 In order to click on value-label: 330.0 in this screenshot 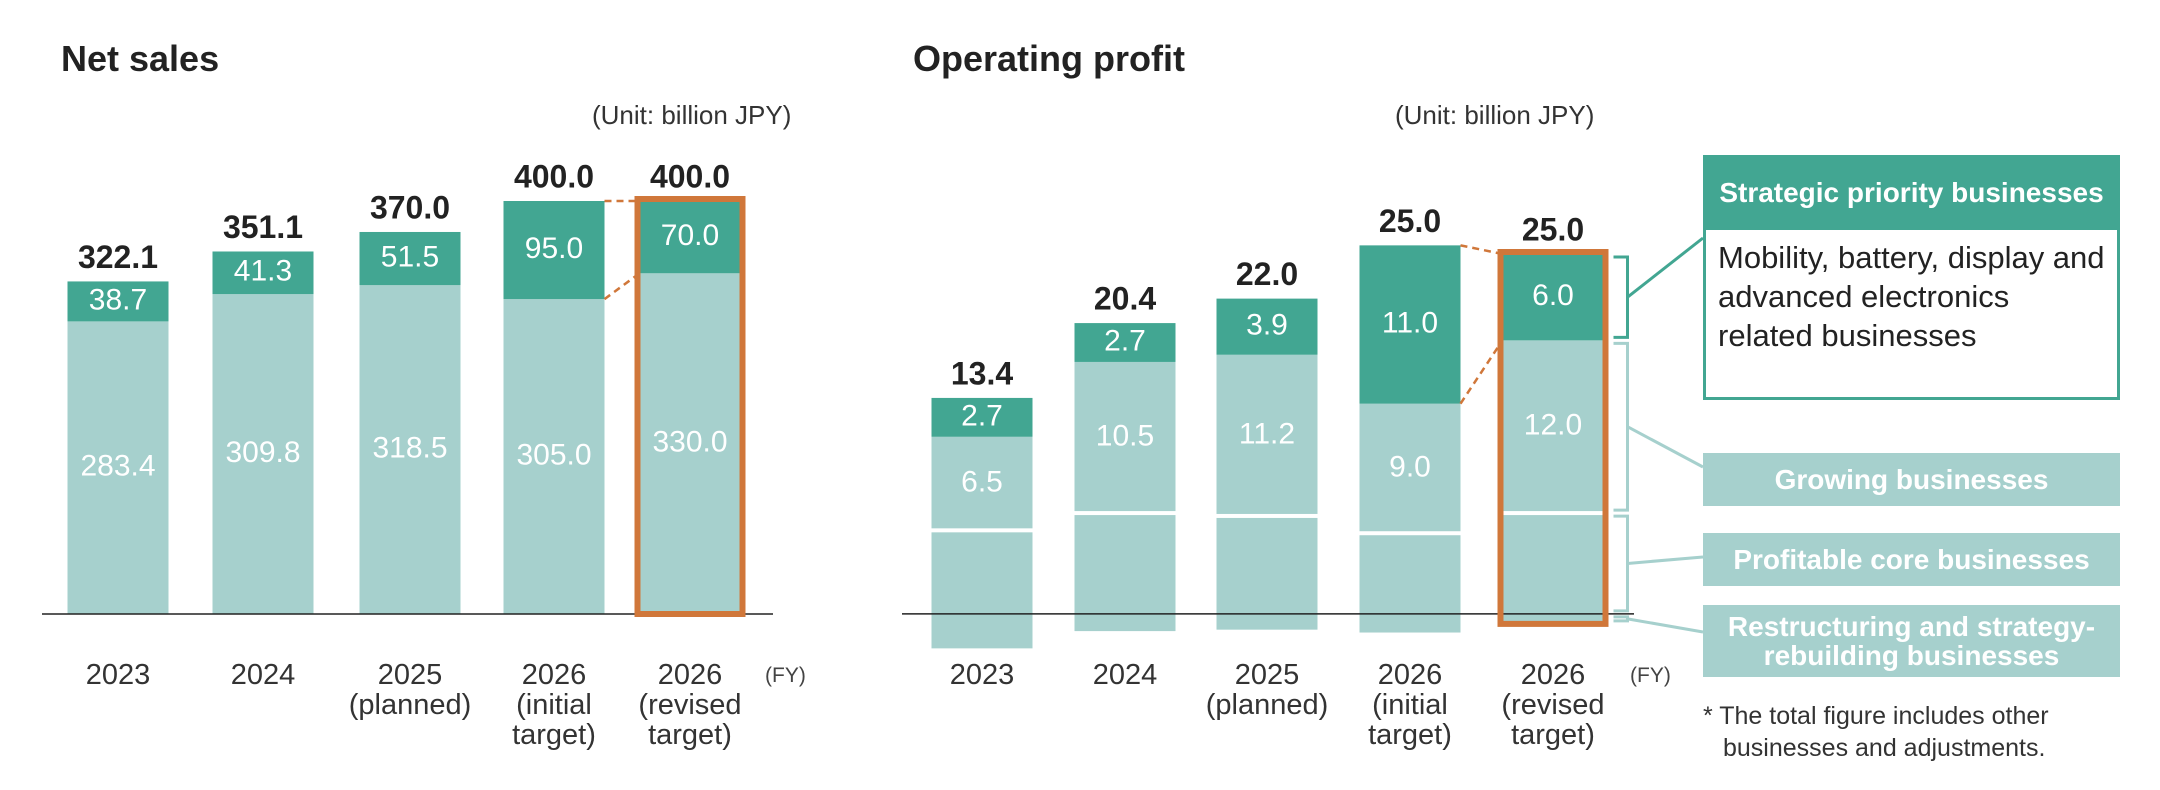, I will do `click(689, 442)`.